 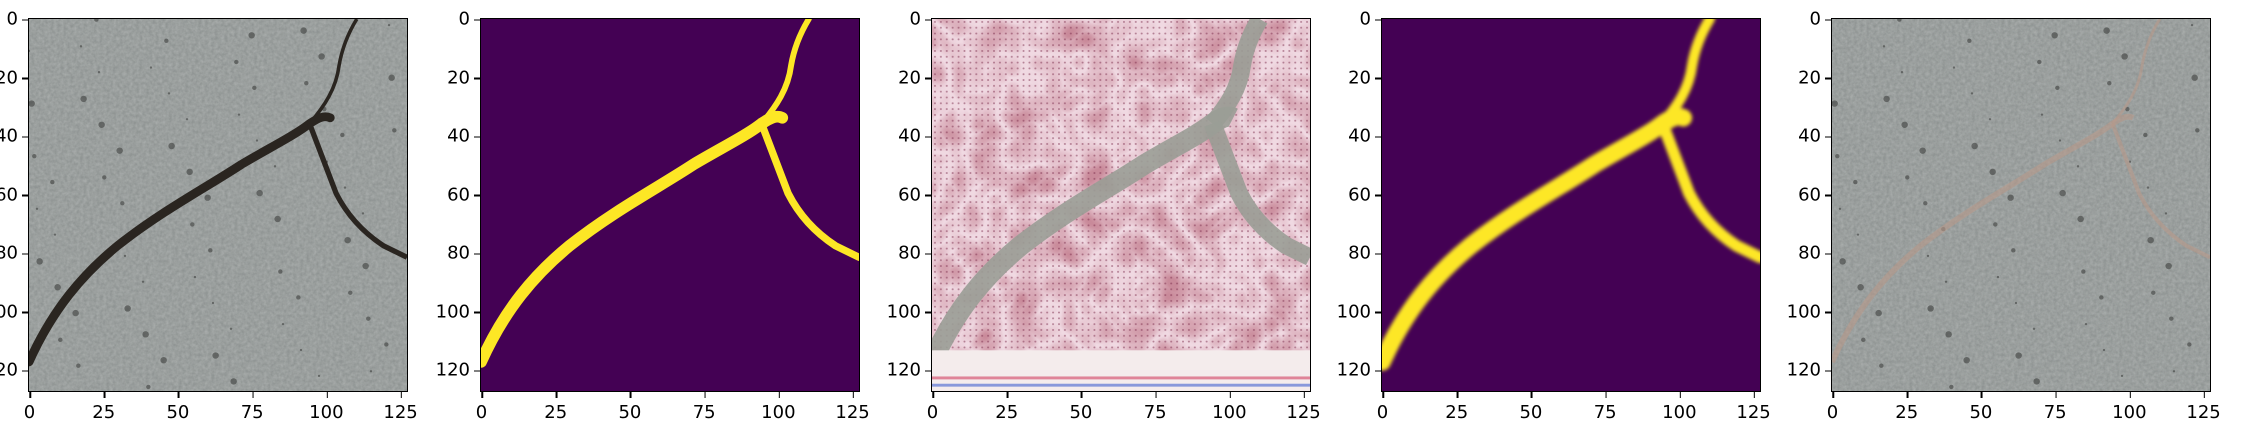 I want to click on crack-photo-image, so click(x=218, y=205).